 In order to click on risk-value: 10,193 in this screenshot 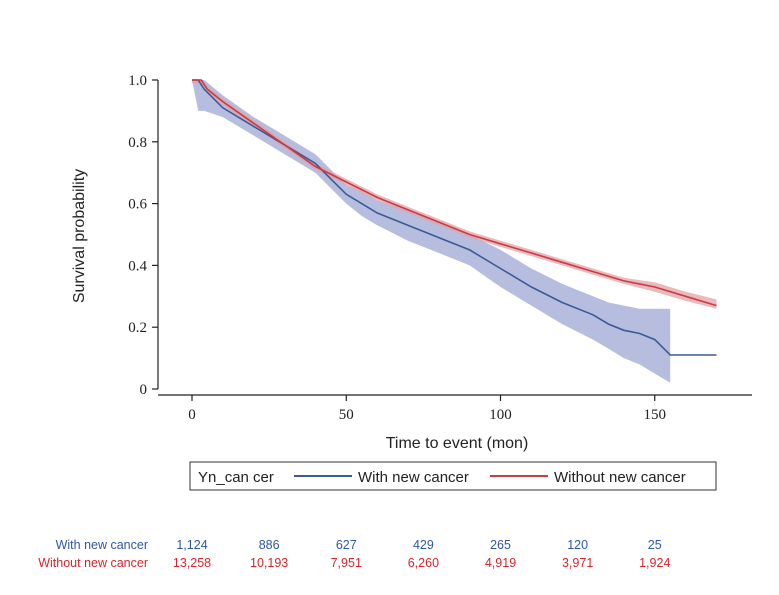, I will do `click(269, 563)`.